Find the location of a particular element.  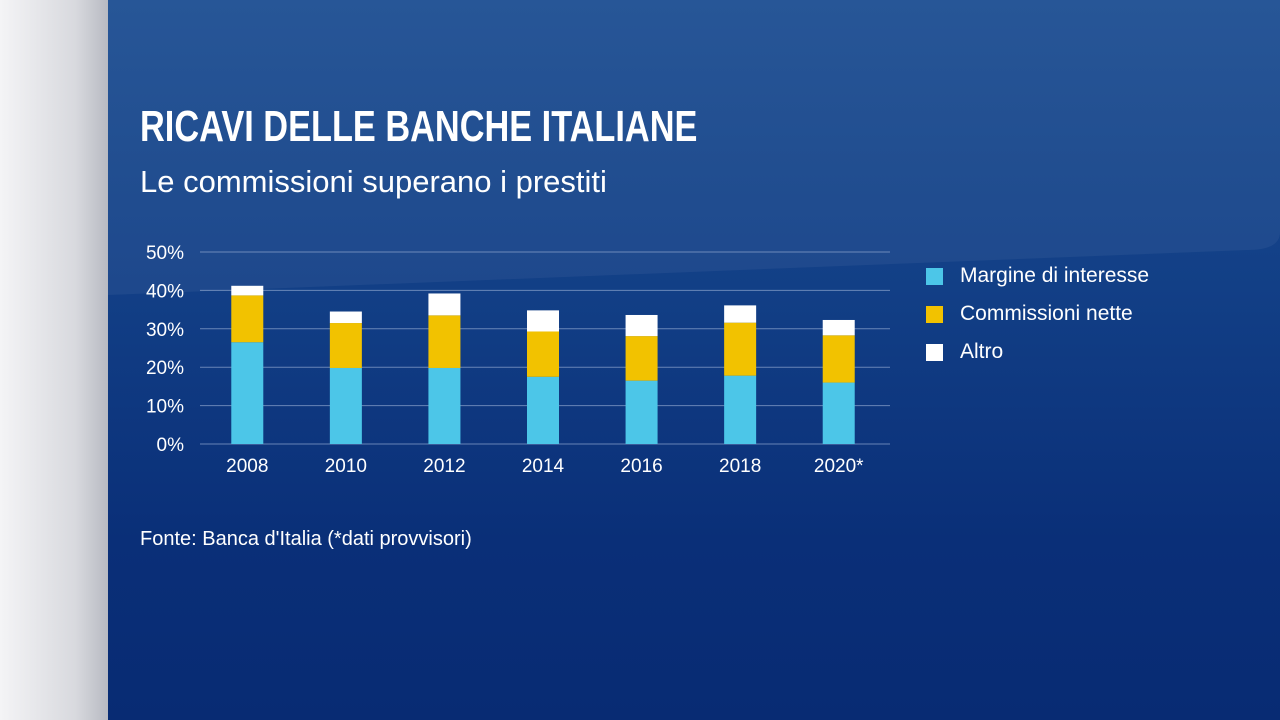

y-tick-label: 10% is located at coordinates (165, 407).